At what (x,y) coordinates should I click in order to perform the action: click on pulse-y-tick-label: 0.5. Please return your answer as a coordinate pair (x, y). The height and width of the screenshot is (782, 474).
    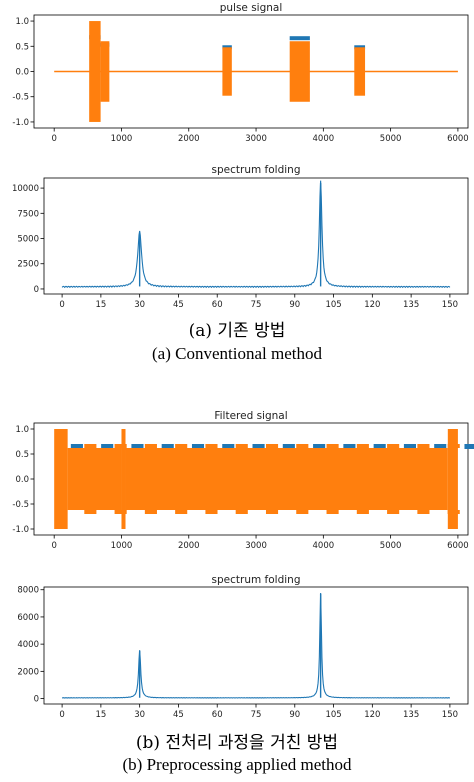
    Looking at the image, I should click on (22, 47).